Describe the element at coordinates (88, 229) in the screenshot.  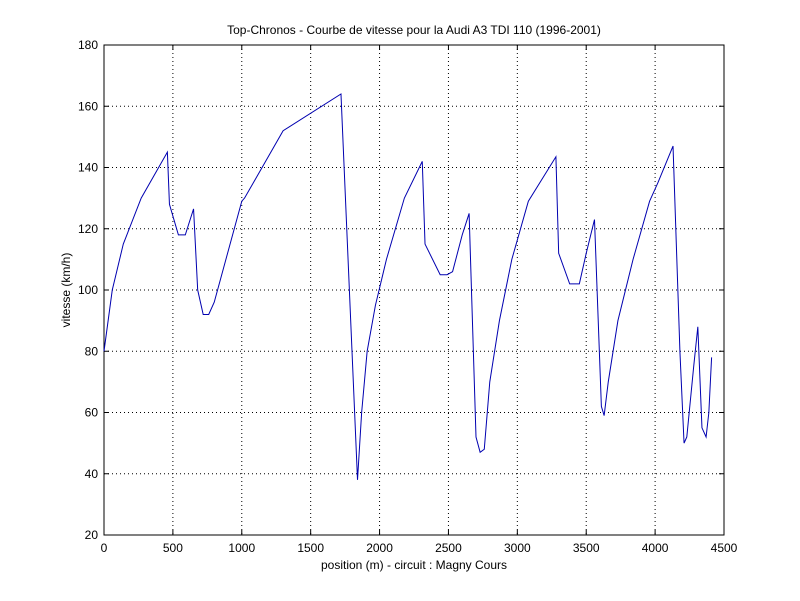
I see `y-tick-label: 120` at that location.